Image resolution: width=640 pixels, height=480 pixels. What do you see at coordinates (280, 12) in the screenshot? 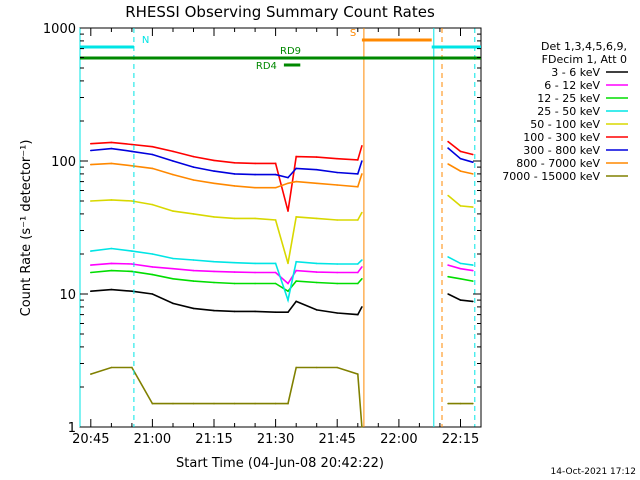
I see `chart-title: RHESSI Observing Summary Count Rates` at bounding box center [280, 12].